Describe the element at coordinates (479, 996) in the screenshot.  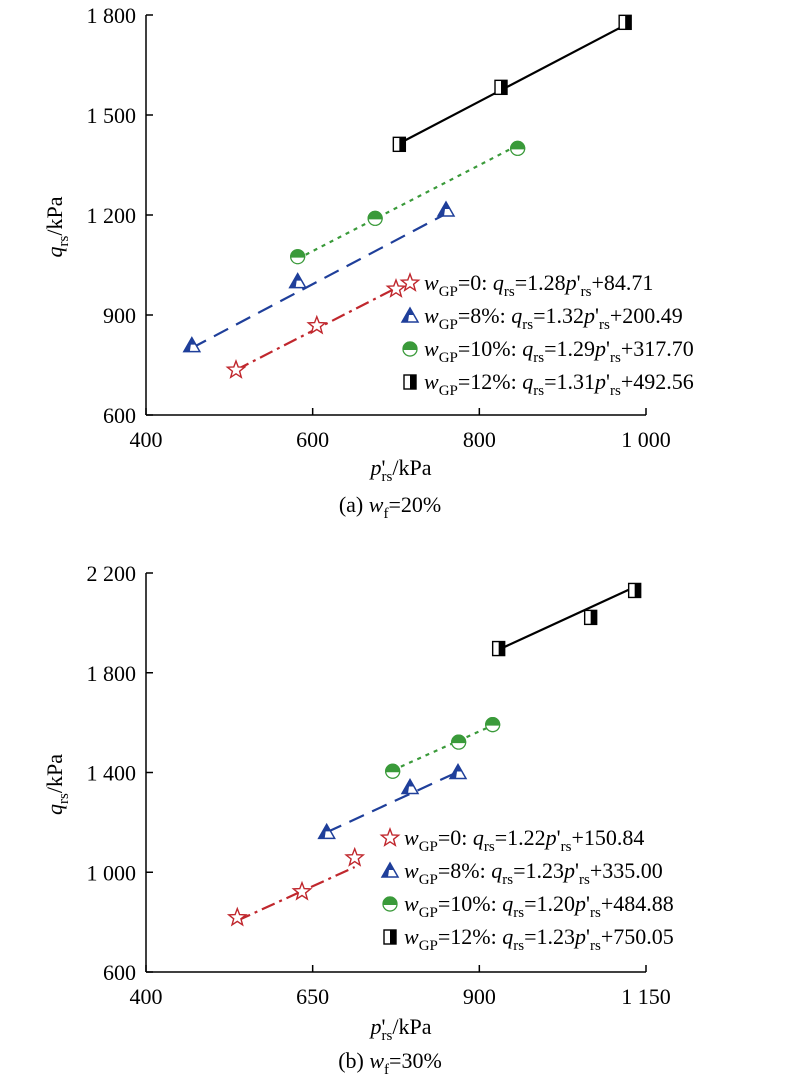
I see `x-tick-label: 900` at that location.